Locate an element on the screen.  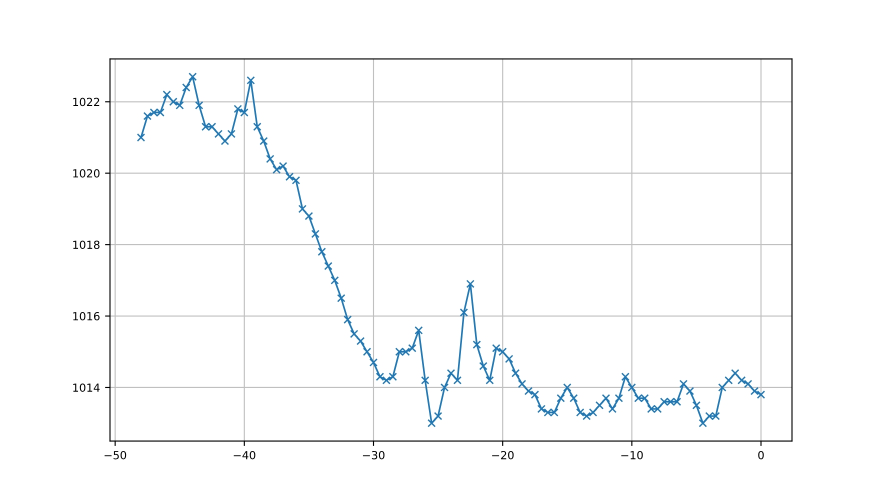
x-tick-label: −50 is located at coordinates (115, 455).